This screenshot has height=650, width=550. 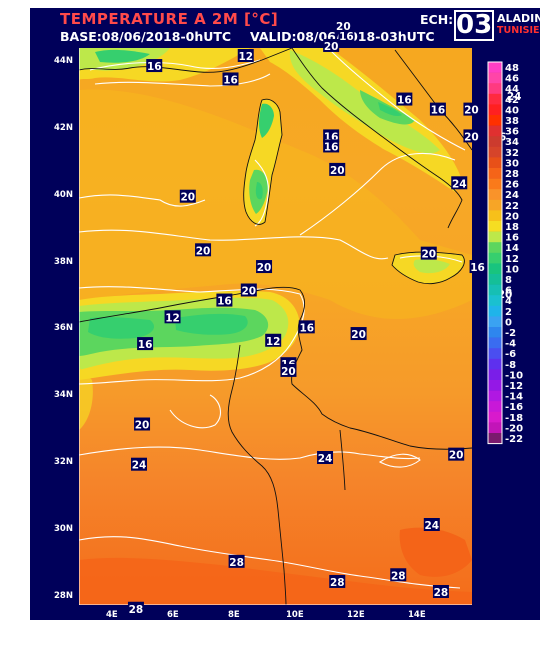 I want to click on legend-level-label: 28, so click(x=512, y=174).